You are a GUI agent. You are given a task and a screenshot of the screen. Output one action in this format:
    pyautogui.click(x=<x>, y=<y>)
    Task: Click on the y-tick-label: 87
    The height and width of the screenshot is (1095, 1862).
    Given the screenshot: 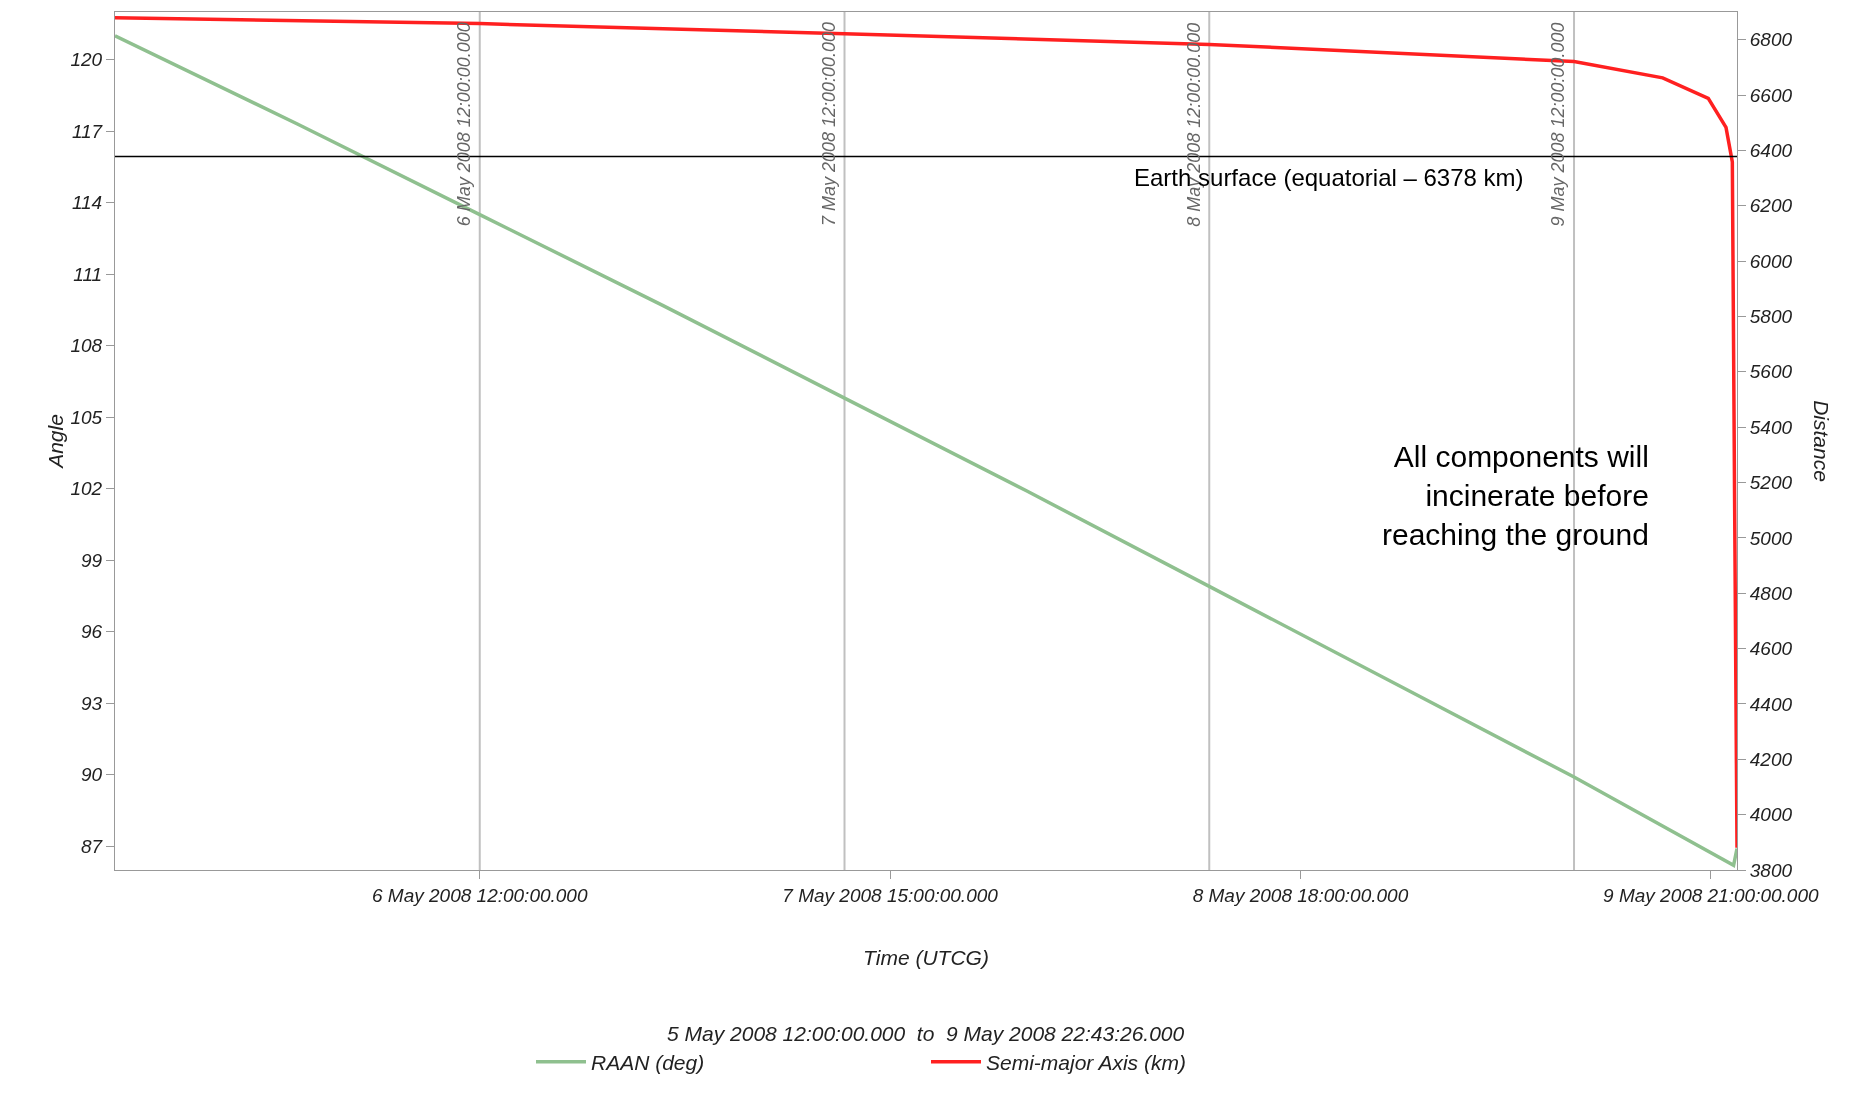 What is the action you would take?
    pyautogui.click(x=92, y=846)
    